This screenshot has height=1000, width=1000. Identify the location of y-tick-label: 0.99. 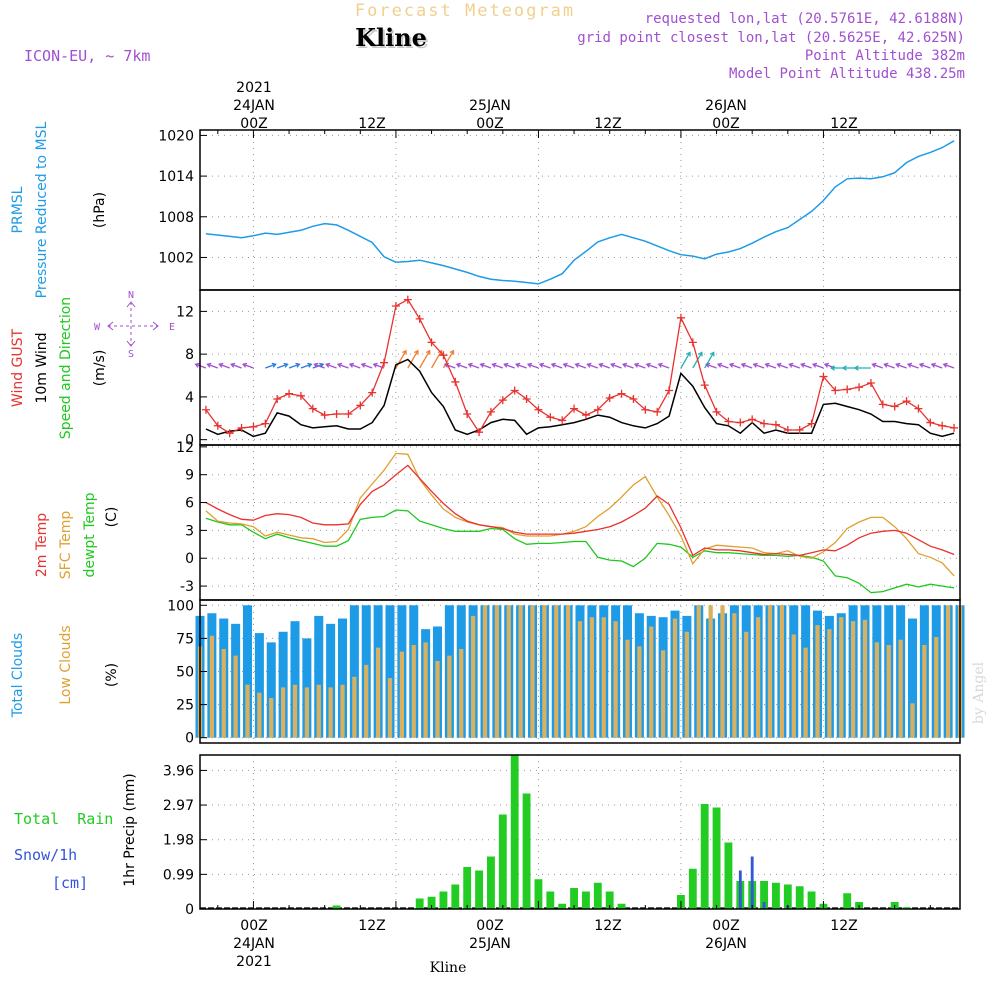
(178, 875).